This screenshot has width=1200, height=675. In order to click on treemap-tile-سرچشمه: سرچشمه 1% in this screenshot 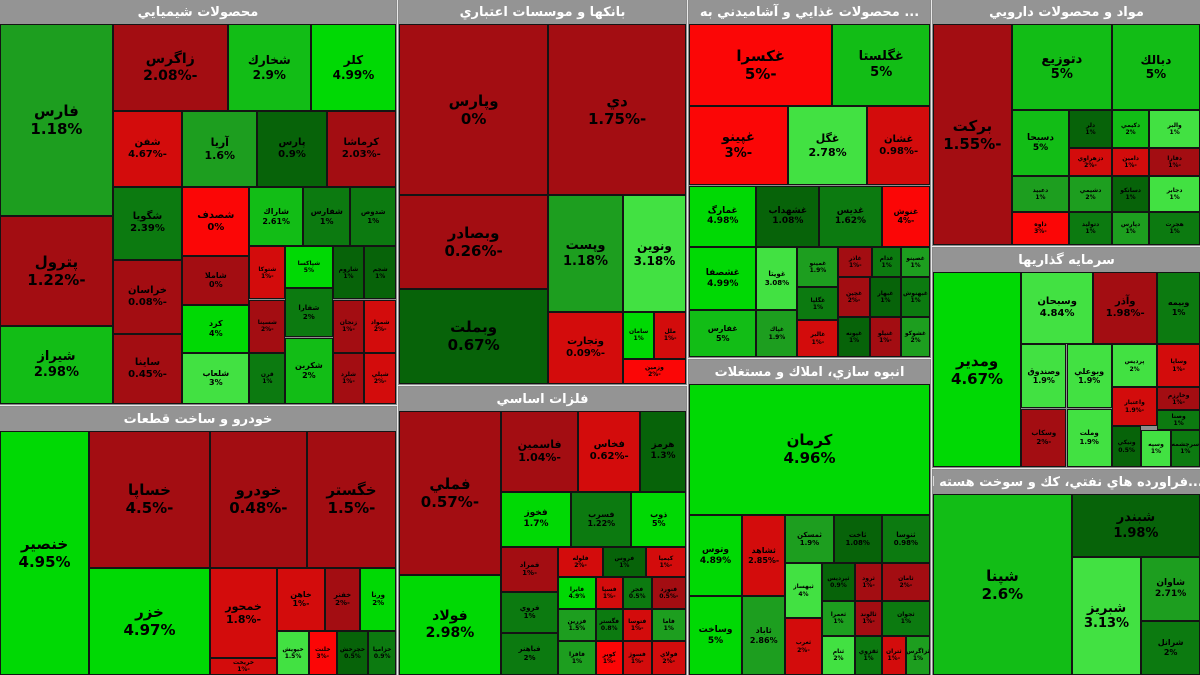, I will do `click(1185, 448)`.